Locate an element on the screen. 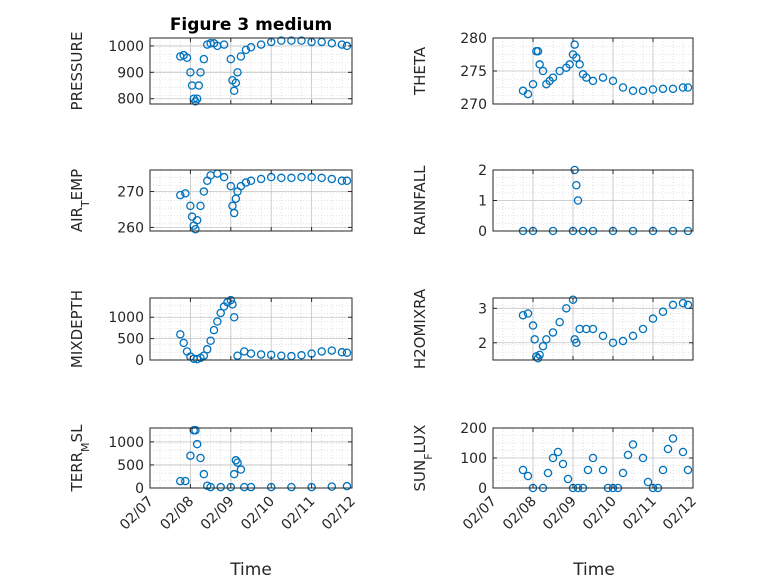  y-tick-label: 280 is located at coordinates (473, 39).